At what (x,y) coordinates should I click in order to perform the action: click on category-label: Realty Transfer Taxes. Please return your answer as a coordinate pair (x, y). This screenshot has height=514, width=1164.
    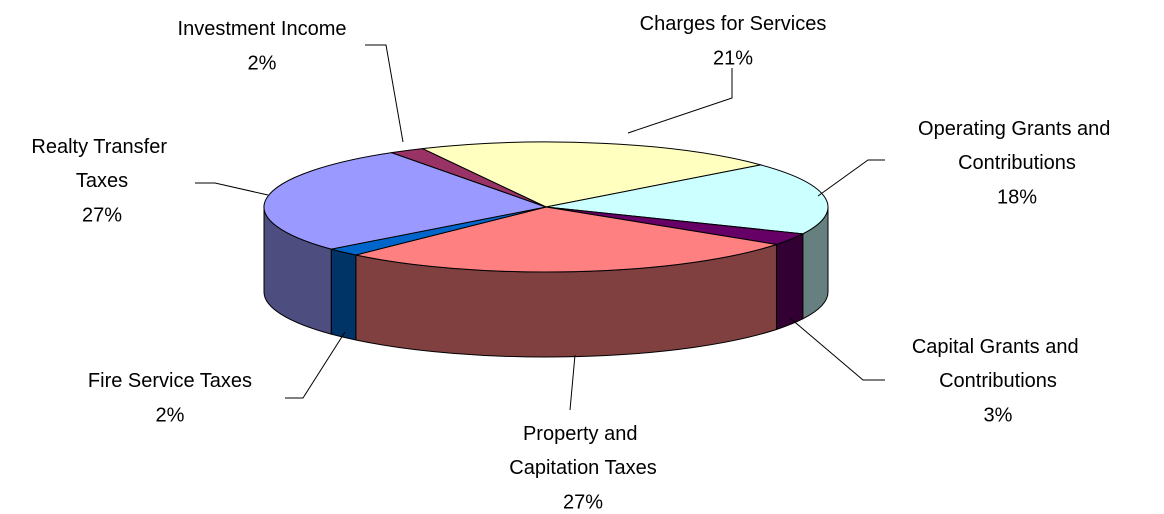
    Looking at the image, I should click on (101, 164).